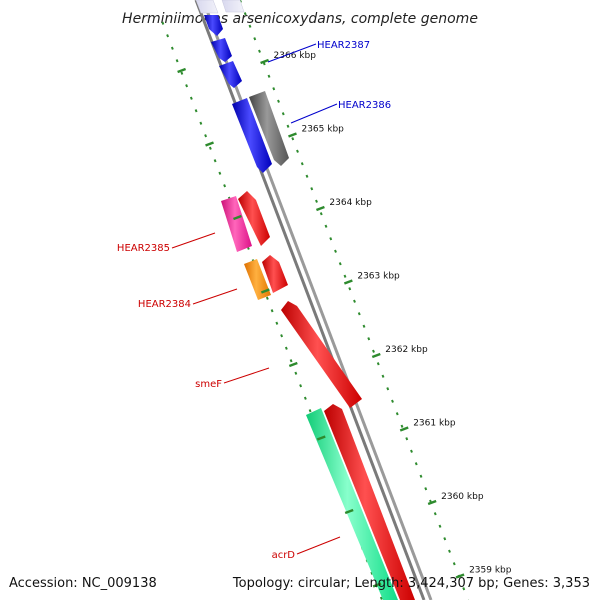  I want to click on leader-smeF, so click(246, 375).